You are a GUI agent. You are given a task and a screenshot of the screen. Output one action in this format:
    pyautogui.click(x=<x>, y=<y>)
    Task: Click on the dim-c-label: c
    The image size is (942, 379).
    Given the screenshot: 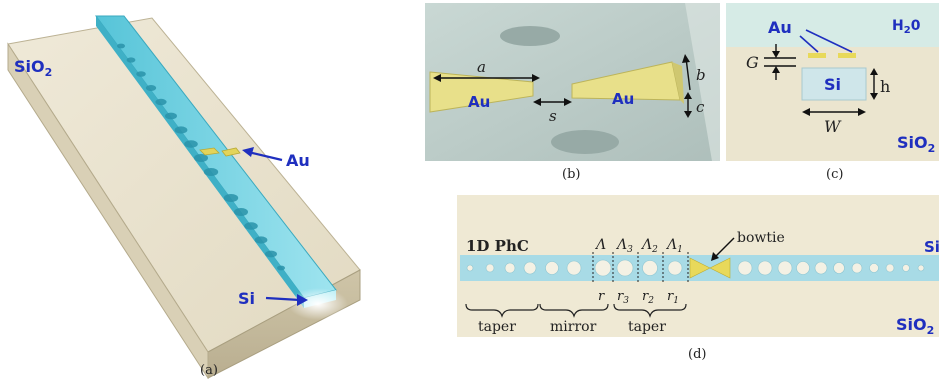 What is the action you would take?
    pyautogui.click(x=700, y=107)
    